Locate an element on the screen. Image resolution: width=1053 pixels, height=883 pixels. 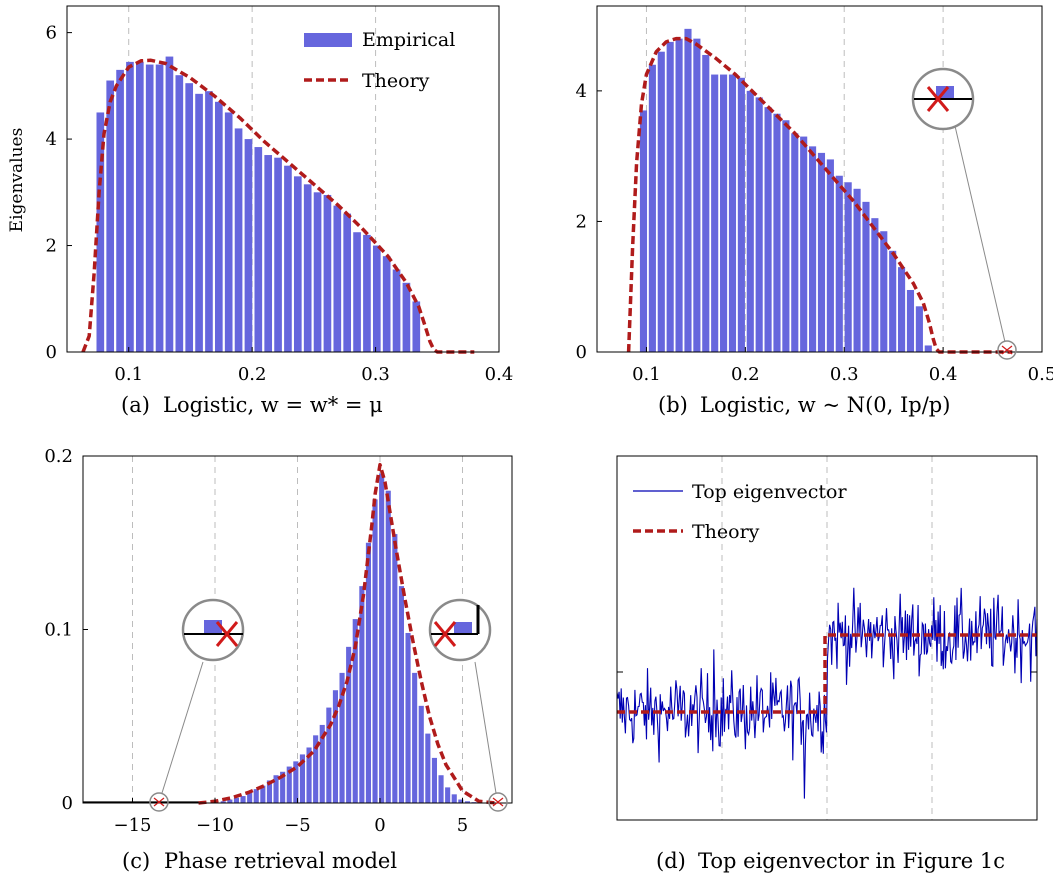
a-ylabel: Eigenvalues is located at coordinates (17, 180).